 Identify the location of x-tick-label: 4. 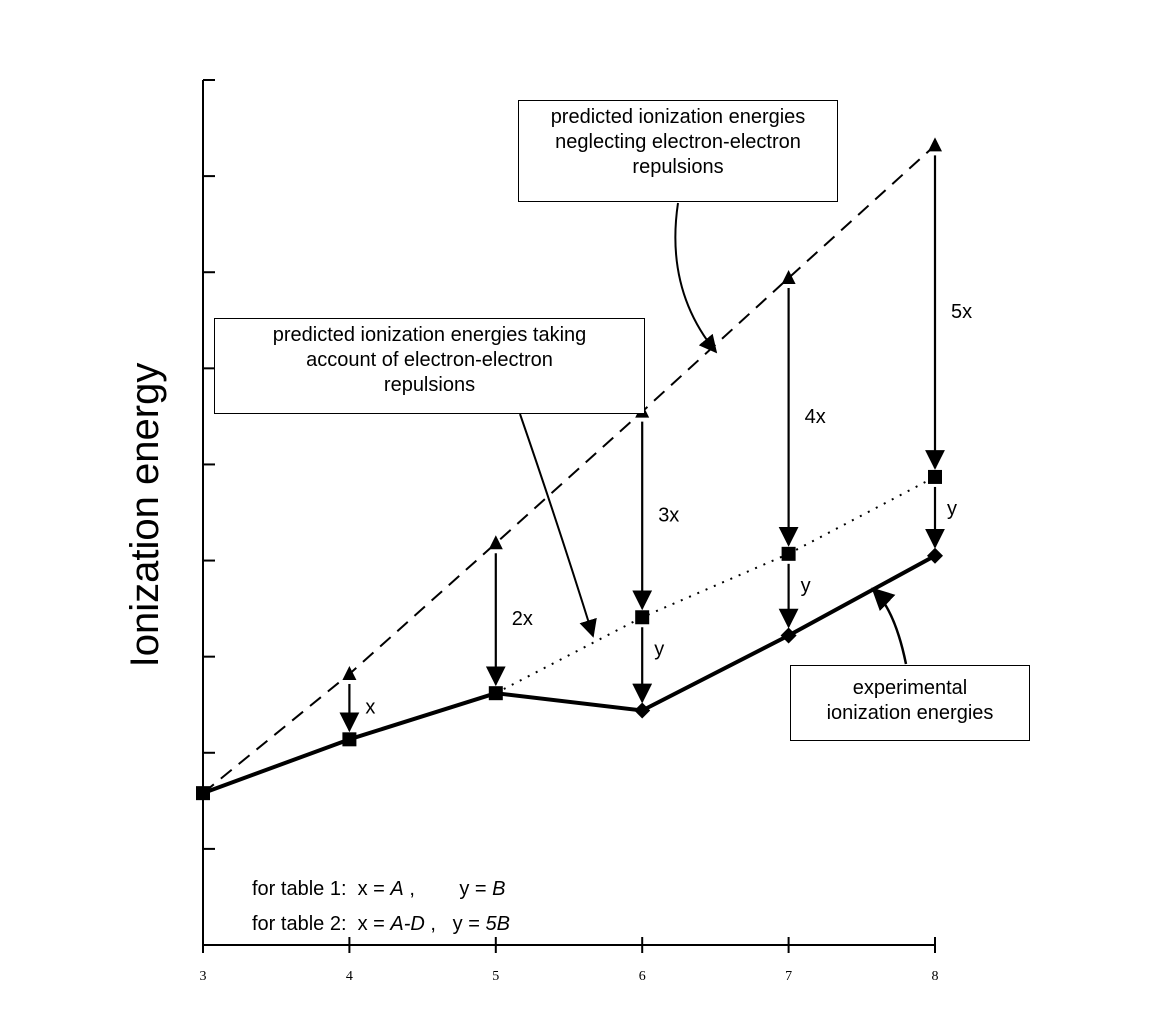
(349, 976).